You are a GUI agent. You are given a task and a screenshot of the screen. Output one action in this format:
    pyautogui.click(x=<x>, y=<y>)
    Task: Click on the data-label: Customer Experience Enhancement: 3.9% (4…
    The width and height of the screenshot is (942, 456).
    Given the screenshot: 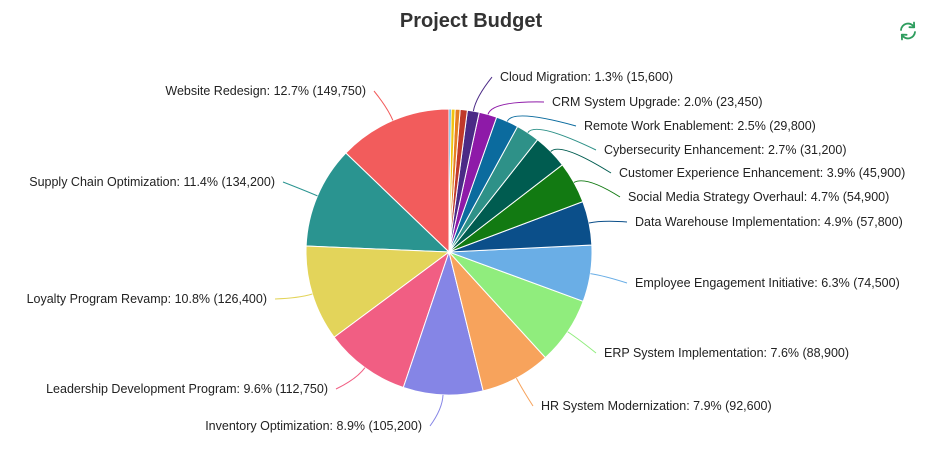 What is the action you would take?
    pyautogui.click(x=762, y=173)
    